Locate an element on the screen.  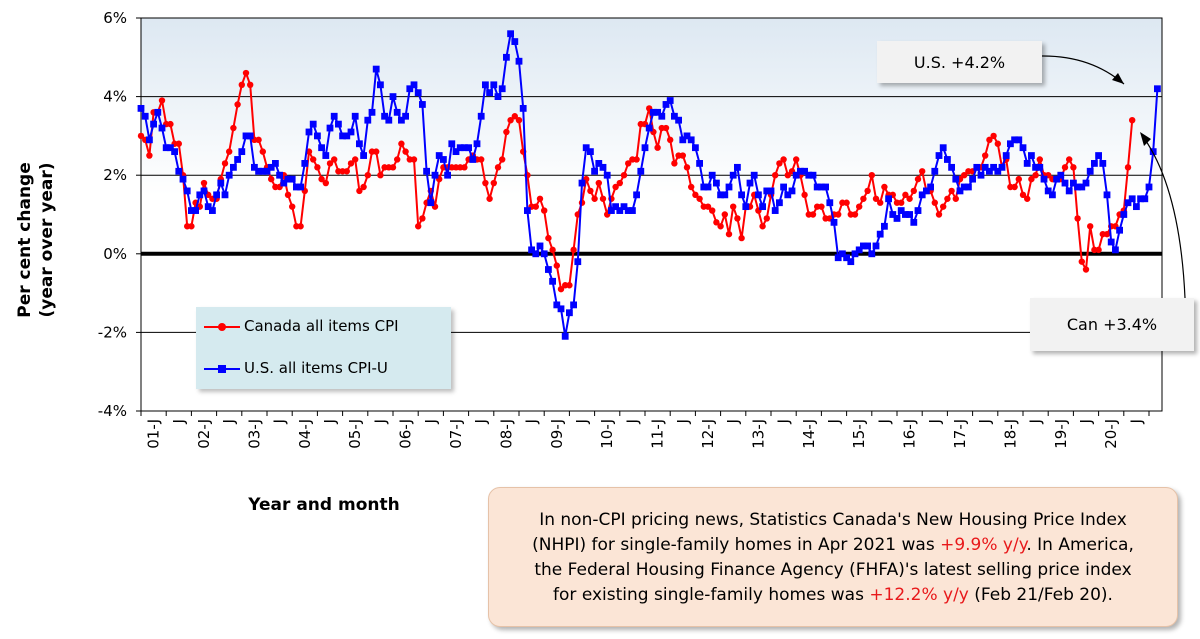
x-tick-label-year: 02-J is located at coordinates (204, 434).